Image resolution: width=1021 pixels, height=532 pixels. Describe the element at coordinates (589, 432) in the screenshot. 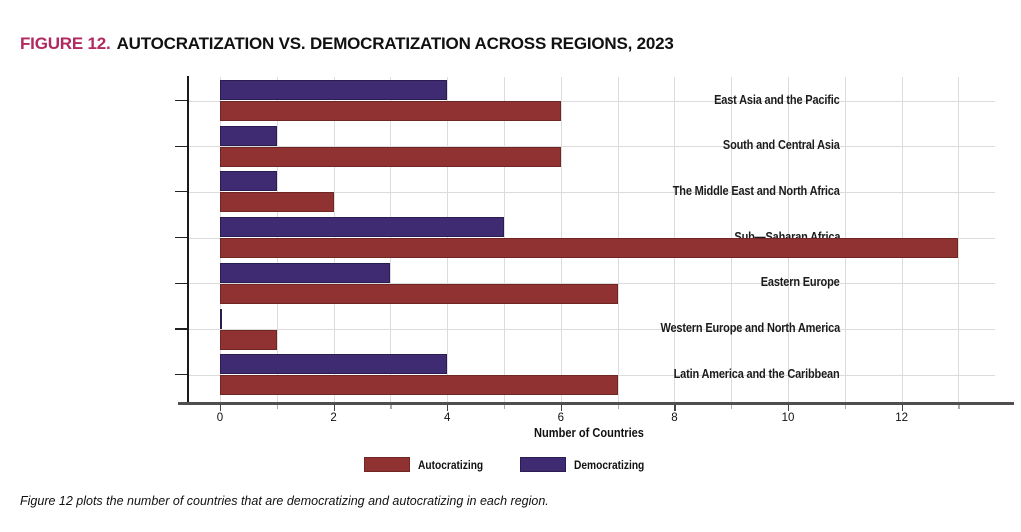

I see `x-axis-title: Number of Countries` at that location.